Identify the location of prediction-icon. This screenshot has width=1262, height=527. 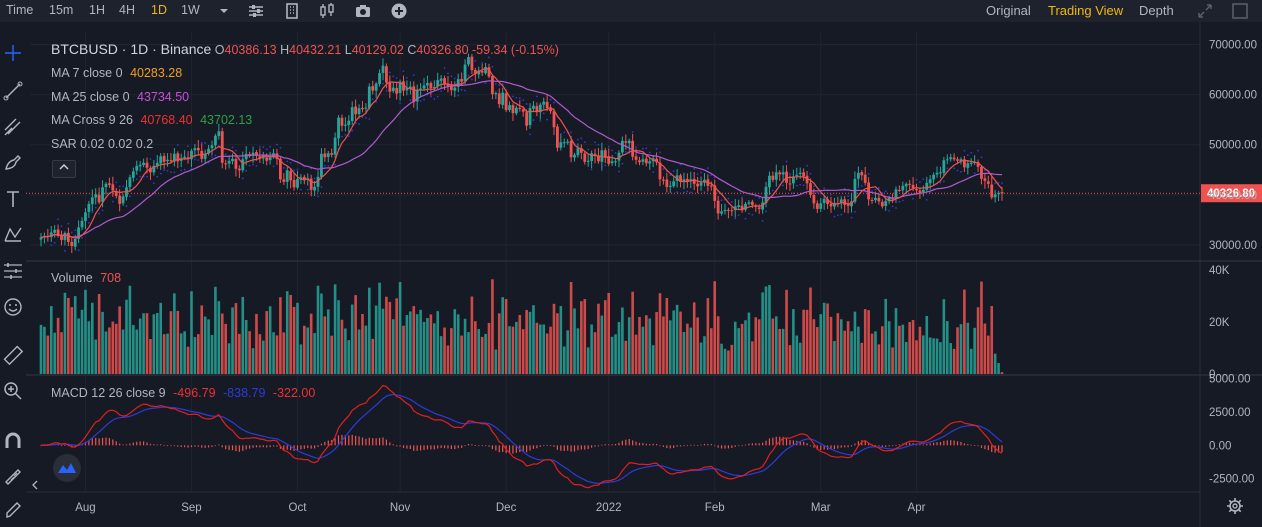
(13, 271).